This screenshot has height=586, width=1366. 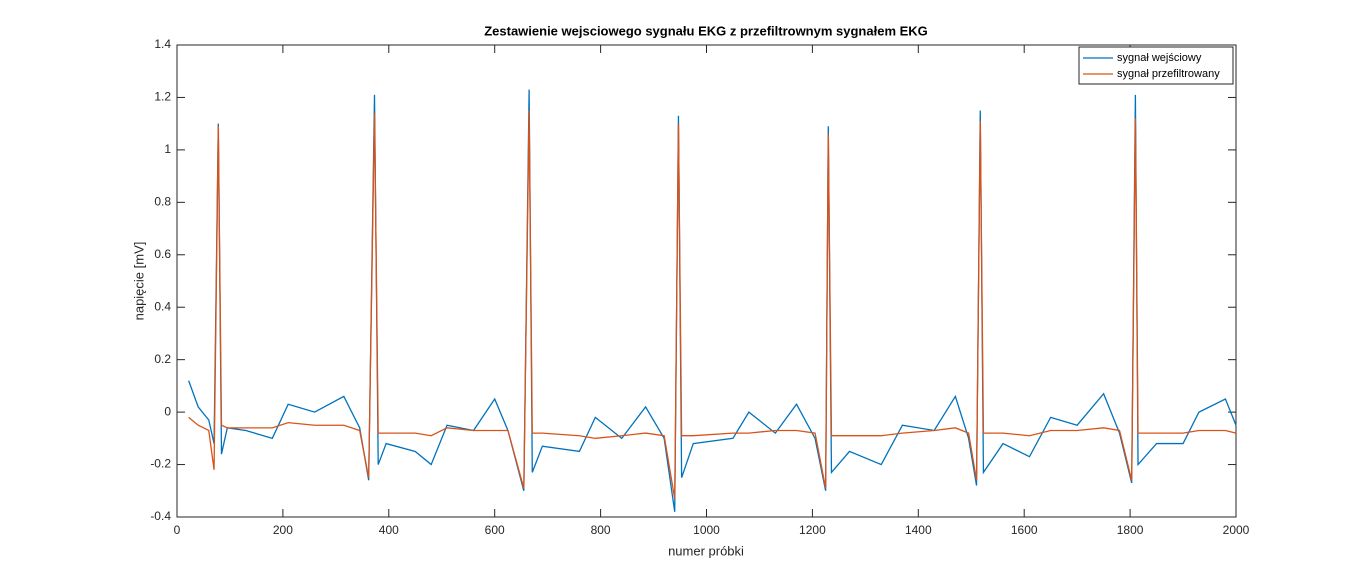 I want to click on x-tick-label: 0, so click(x=177, y=530).